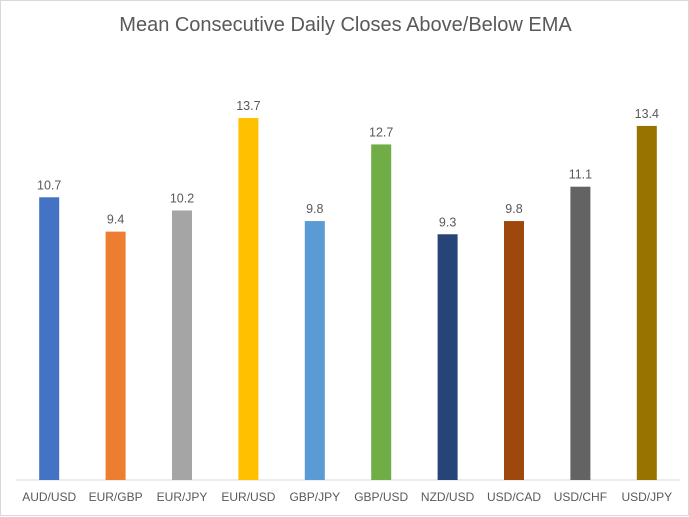 The height and width of the screenshot is (517, 689). I want to click on bar-usd-jpy, so click(646, 303).